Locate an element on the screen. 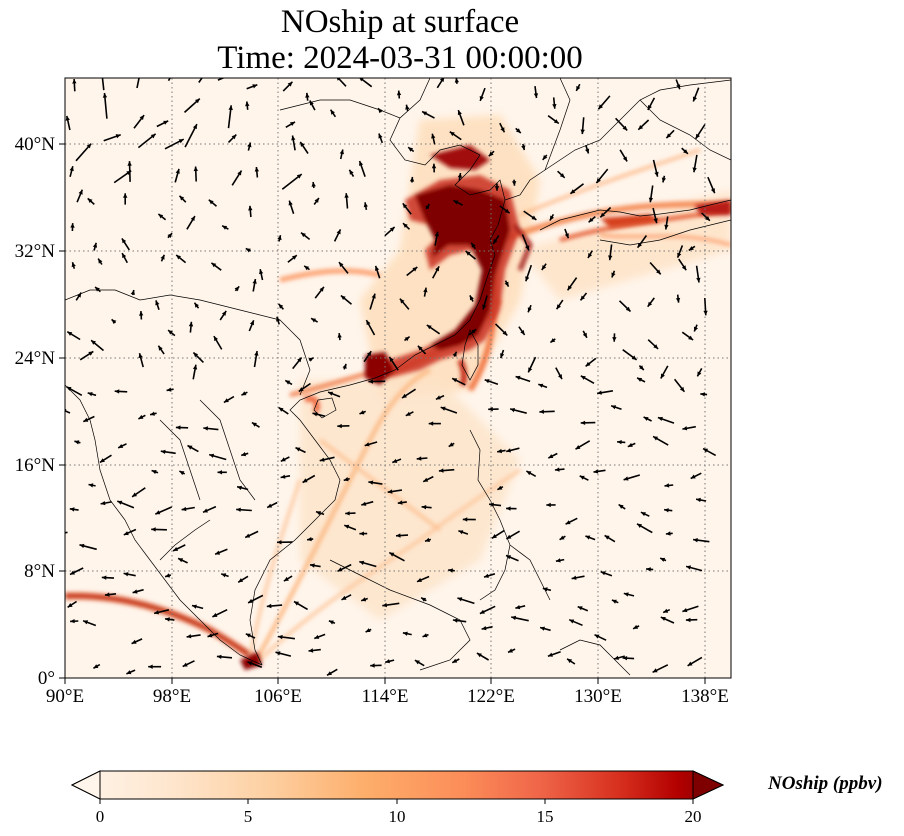 The image size is (904, 836). colorbar-tick-label: 20 is located at coordinates (693, 816).